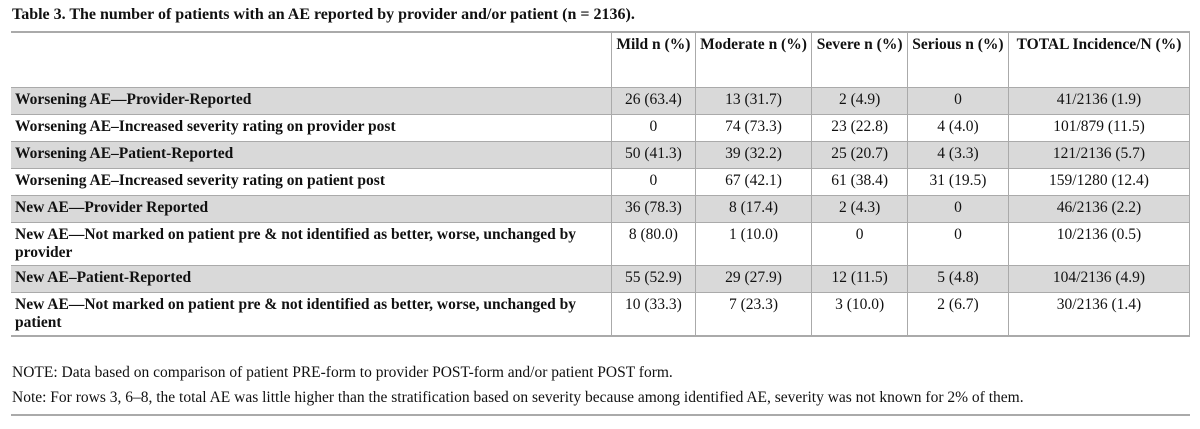  Describe the element at coordinates (753, 209) in the screenshot. I see `table-cell: 8 (17.4)` at that location.